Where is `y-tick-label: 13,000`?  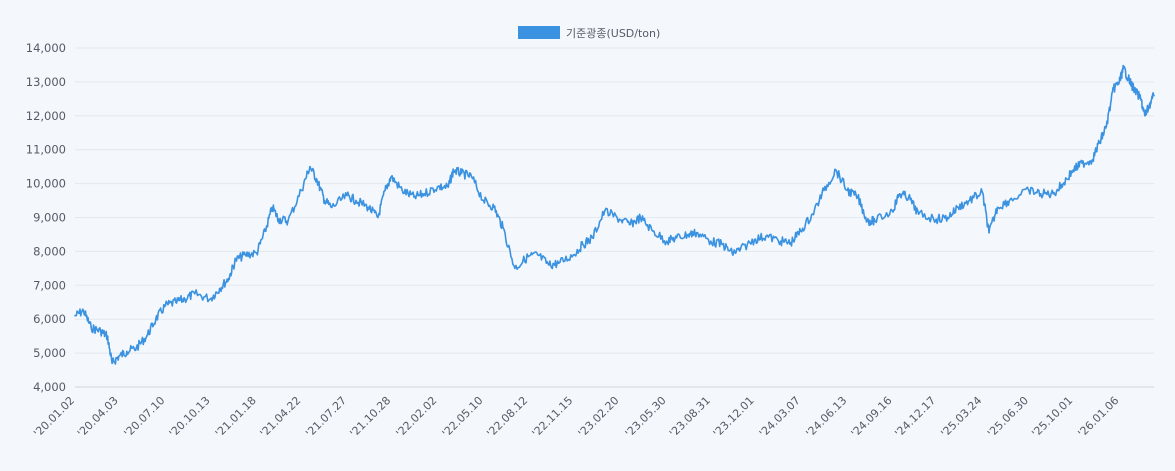
y-tick-label: 13,000 is located at coordinates (46, 82).